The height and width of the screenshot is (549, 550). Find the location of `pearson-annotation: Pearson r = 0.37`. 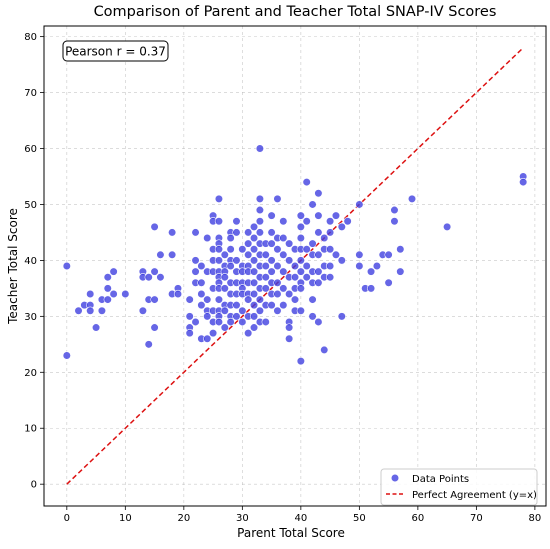

pearson-annotation: Pearson r = 0.37 is located at coordinates (115, 51).